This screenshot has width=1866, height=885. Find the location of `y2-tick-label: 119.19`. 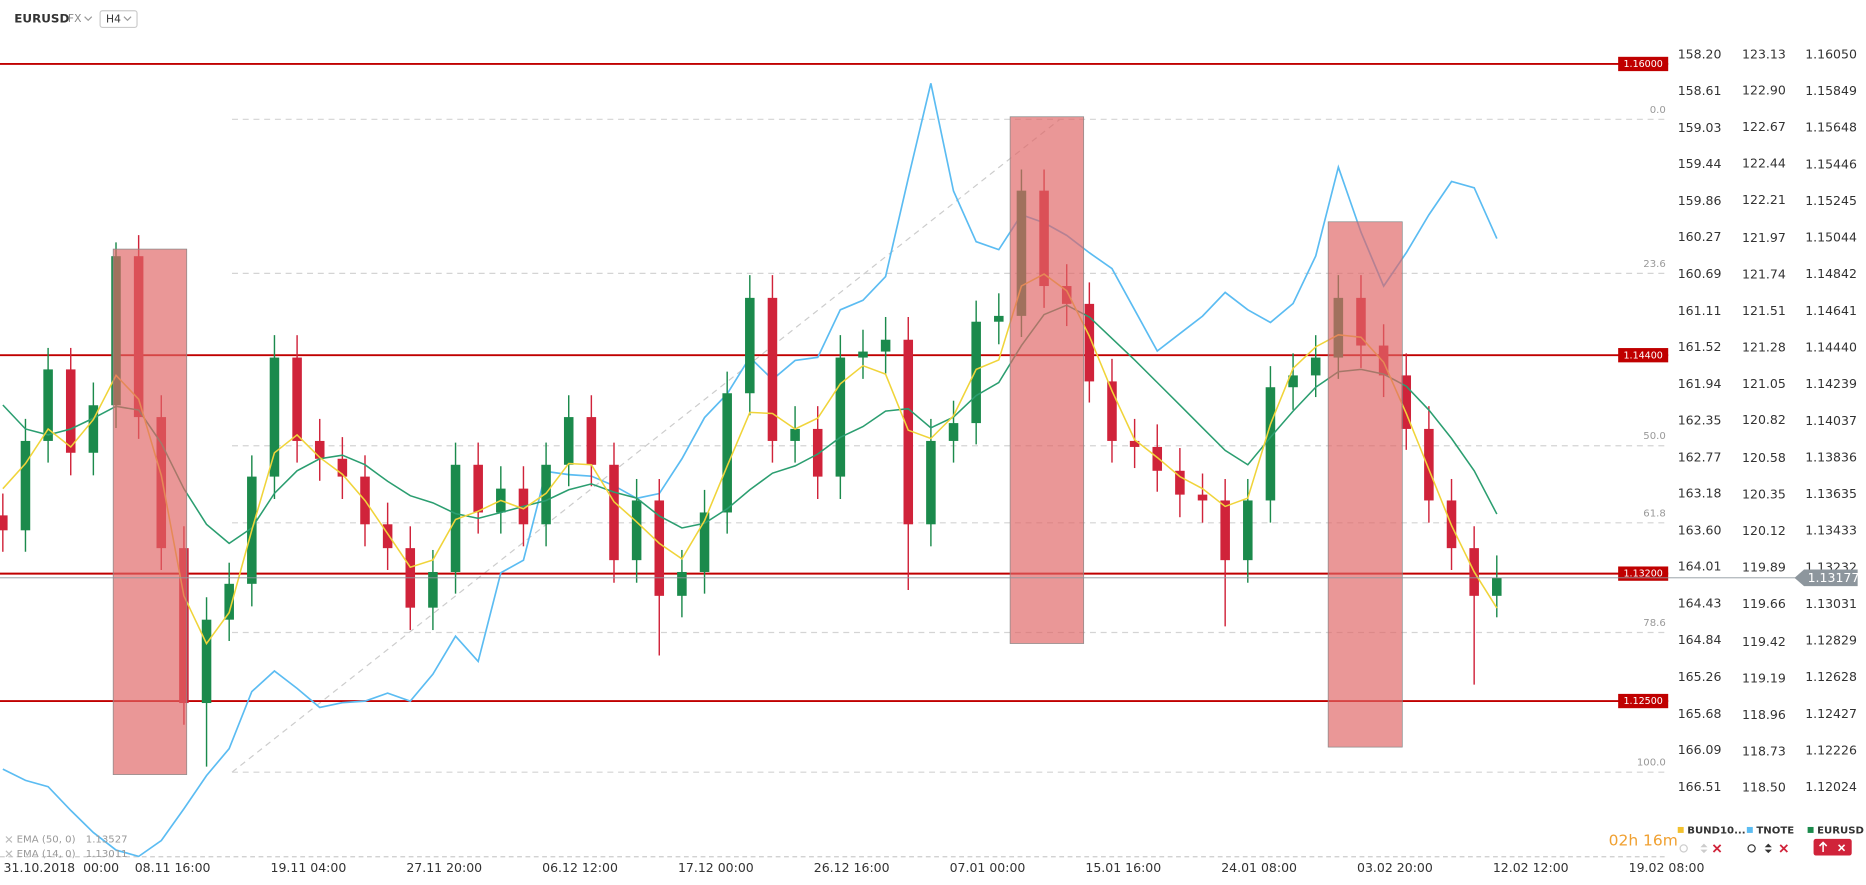

y2-tick-label: 119.19 is located at coordinates (1764, 677).